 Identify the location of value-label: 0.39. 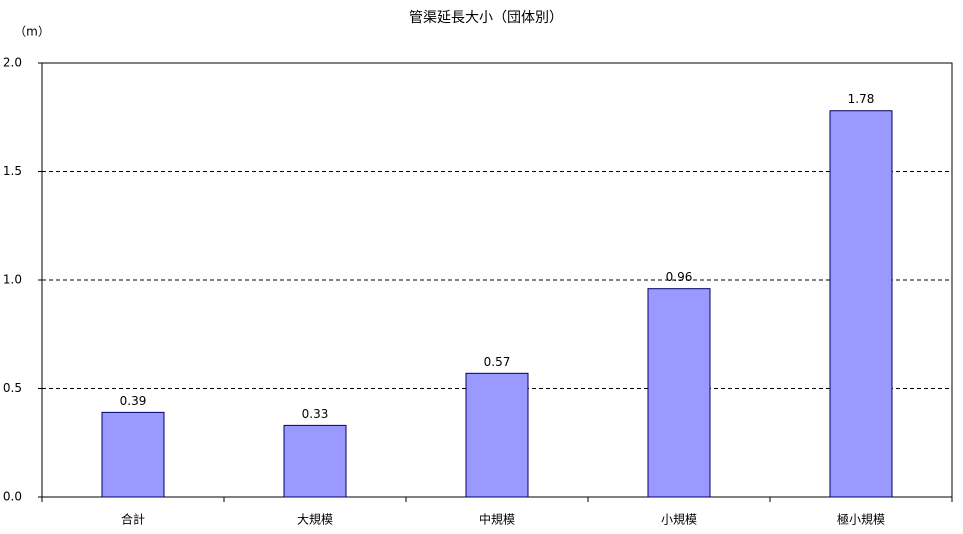
(133, 401).